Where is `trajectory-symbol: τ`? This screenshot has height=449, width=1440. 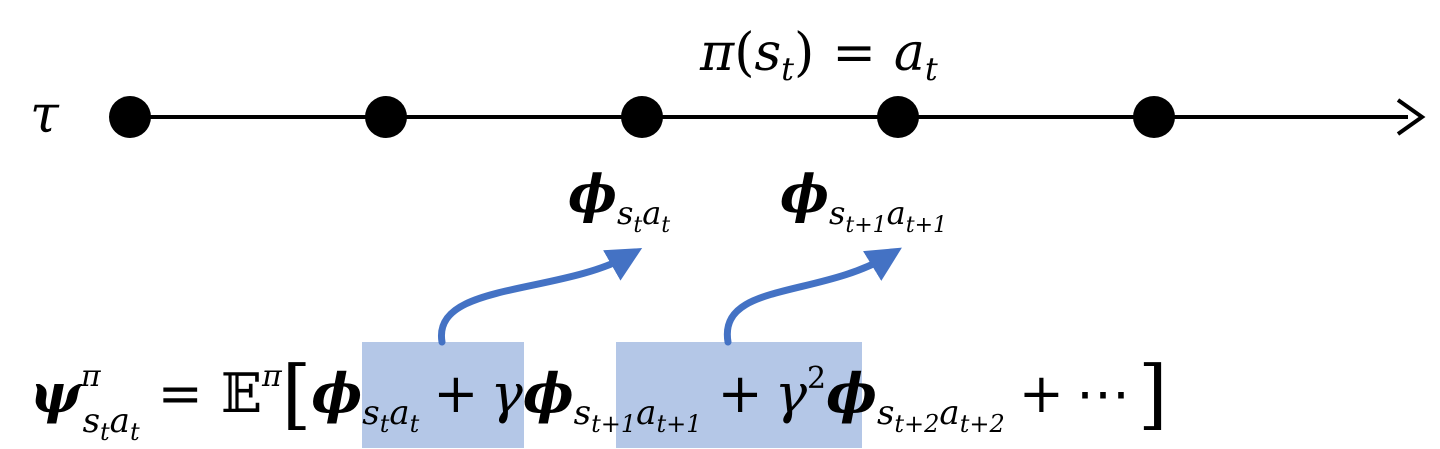 trajectory-symbol: τ is located at coordinates (45, 115).